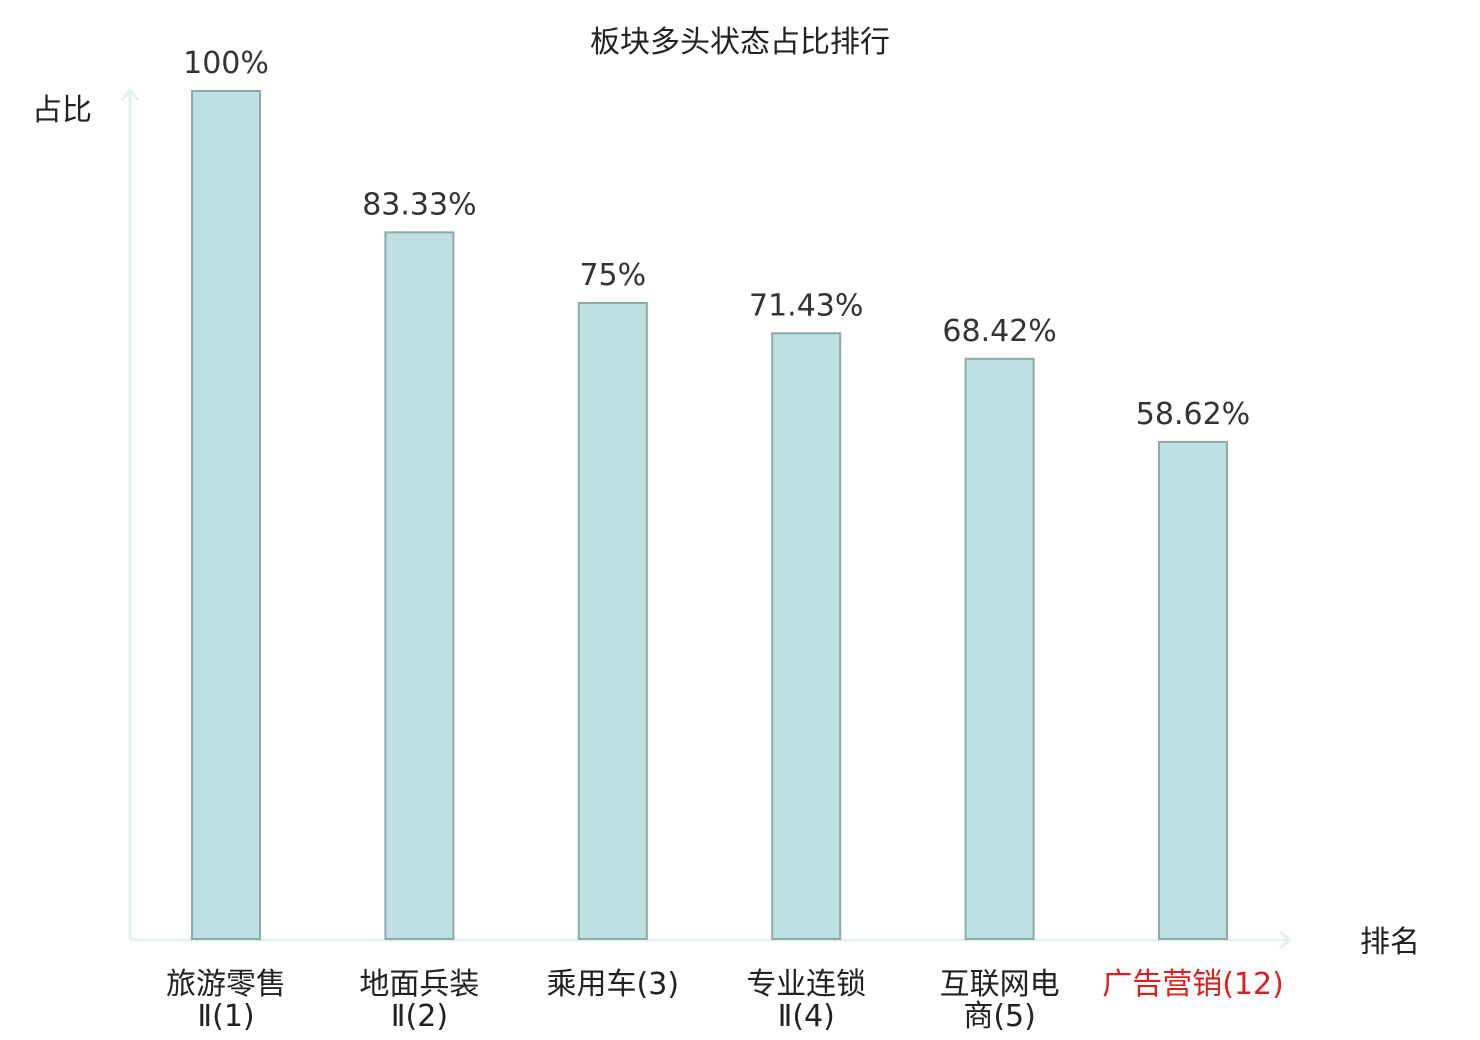  What do you see at coordinates (1193, 984) in the screenshot?
I see `category-label: 广告营销(12)` at bounding box center [1193, 984].